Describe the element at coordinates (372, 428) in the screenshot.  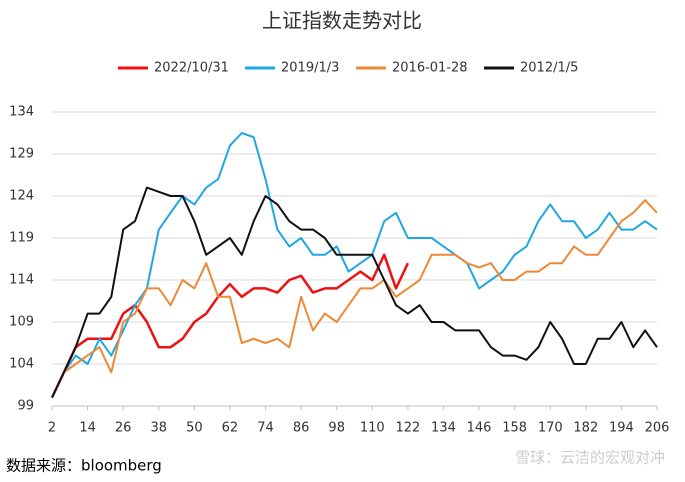
I see `x-tick-label: 110` at that location.